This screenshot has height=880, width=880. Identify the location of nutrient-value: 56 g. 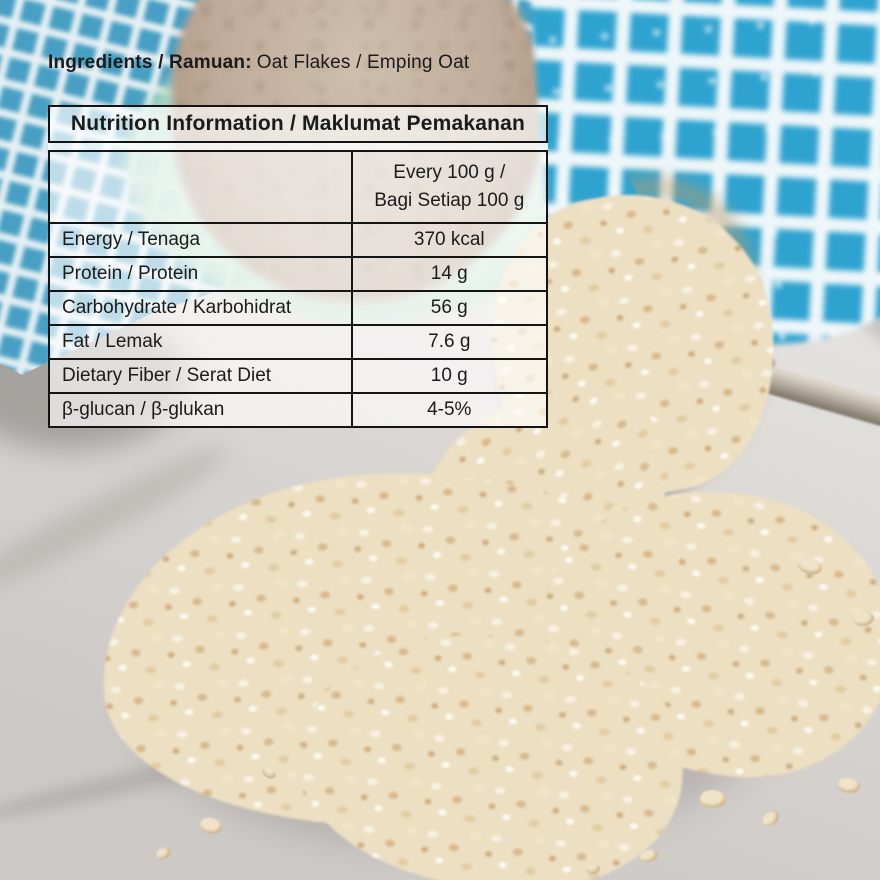
(449, 308).